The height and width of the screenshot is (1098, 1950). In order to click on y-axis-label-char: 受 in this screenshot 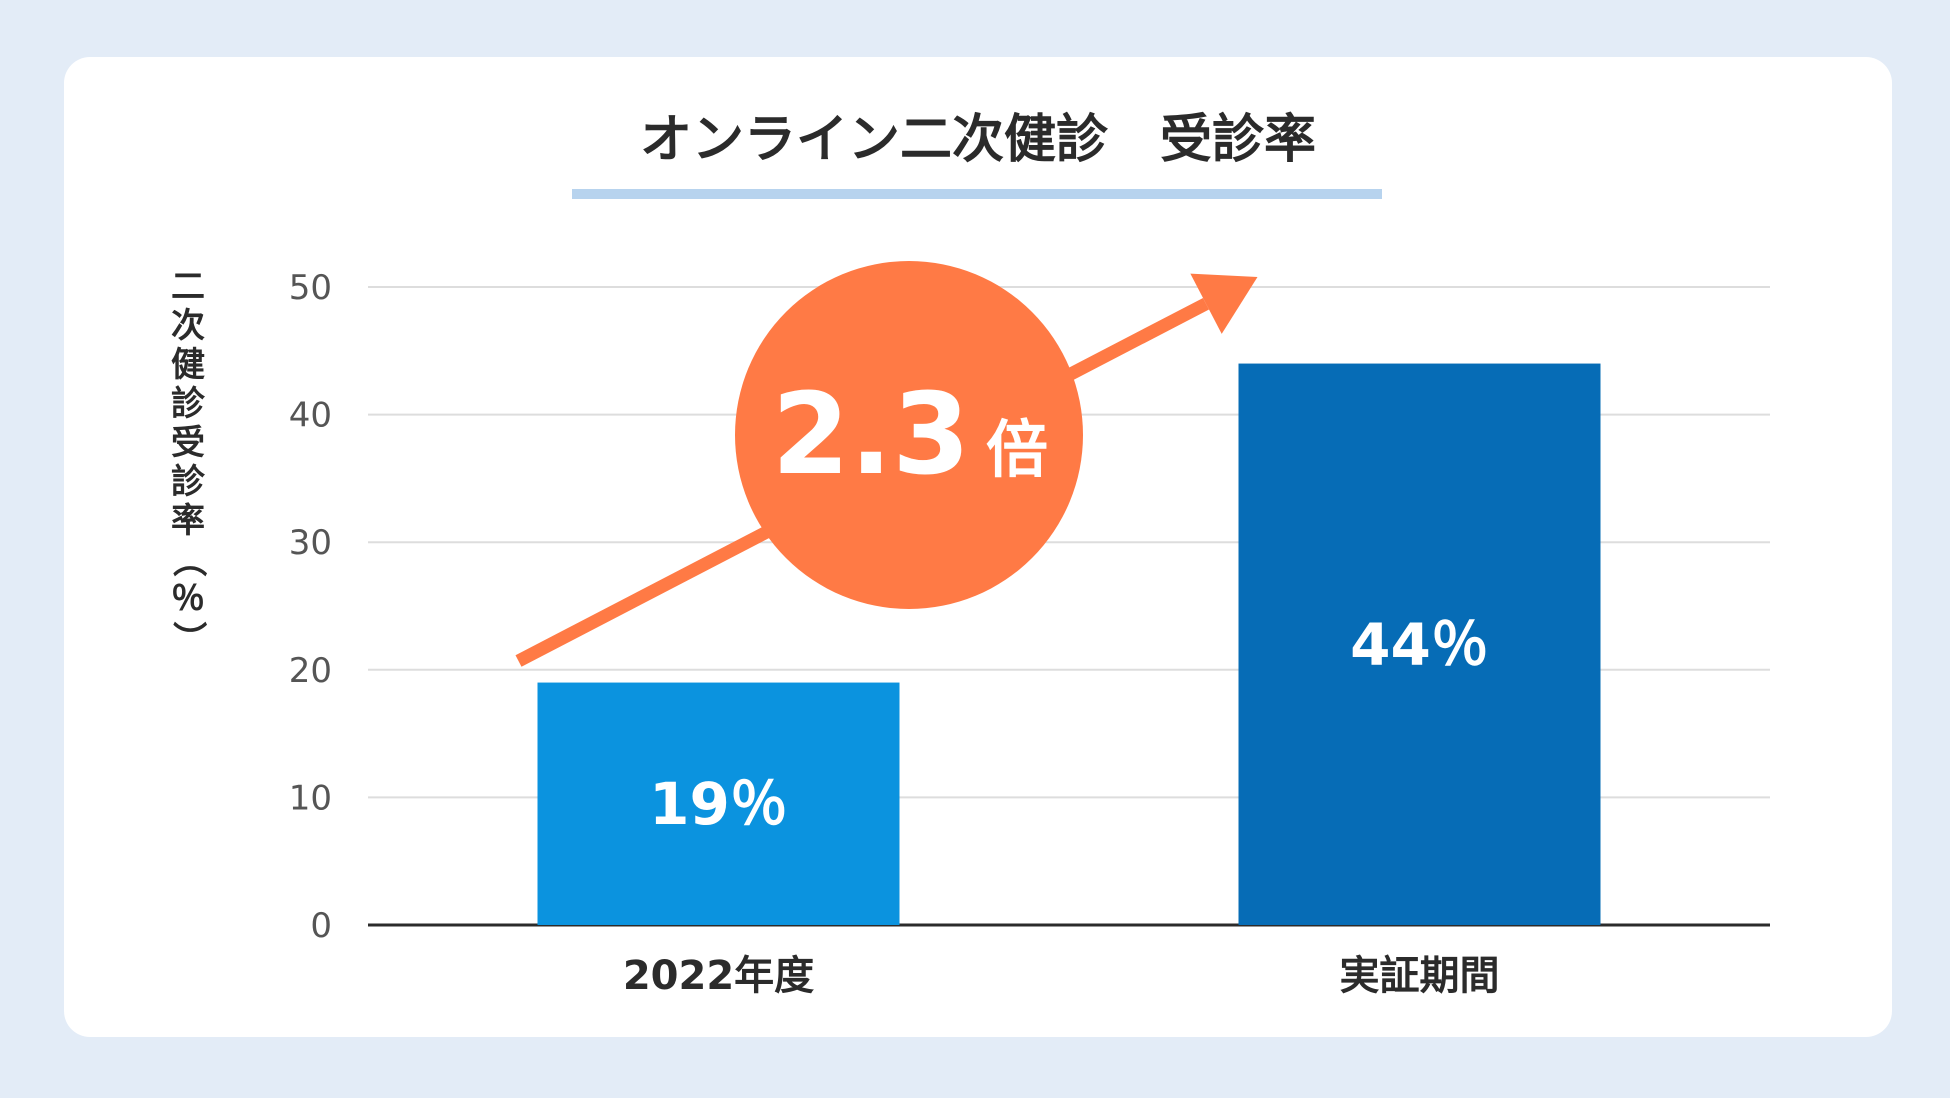, I will do `click(188, 443)`.